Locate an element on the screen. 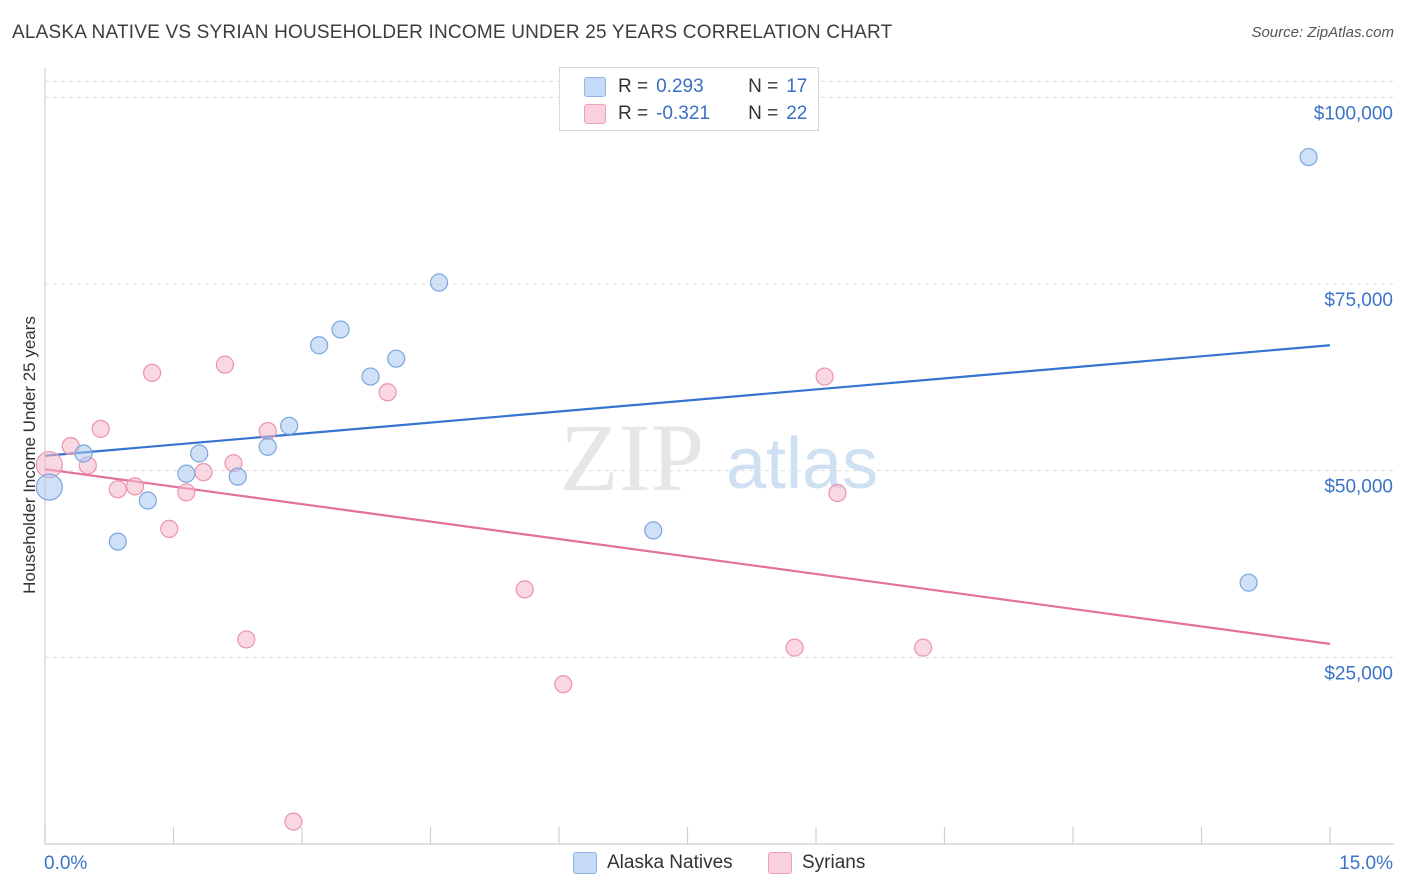 The image size is (1406, 892). legend-item-syrians: Syrians is located at coordinates (816, 863).